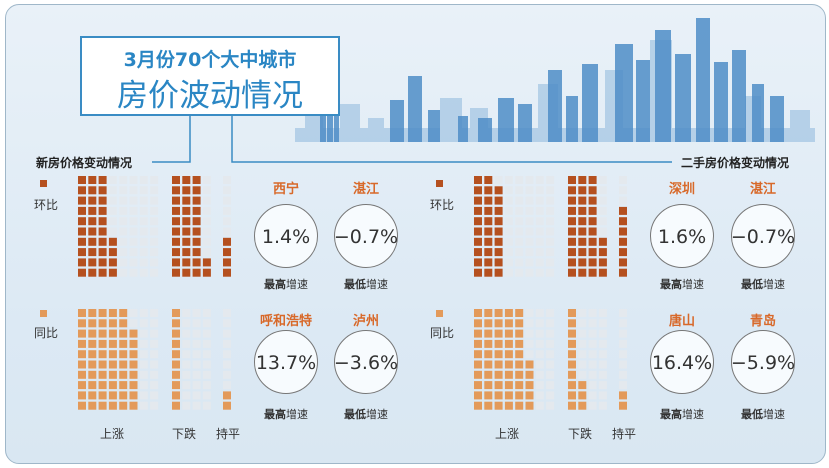  What do you see at coordinates (210, 60) in the screenshot?
I see `title-line1: 3月份70个大中城市` at bounding box center [210, 60].